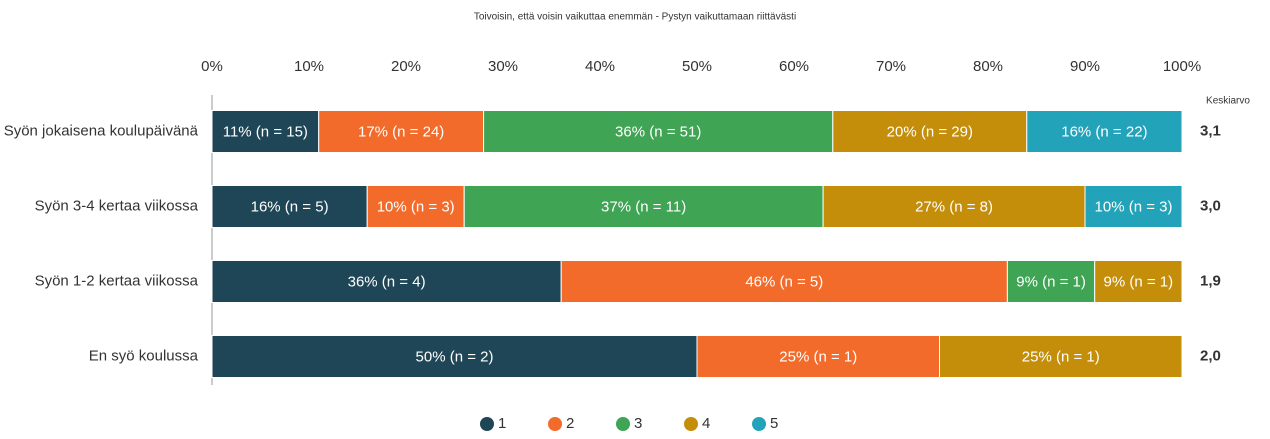 The height and width of the screenshot is (439, 1270). I want to click on data-label: 46% (n = 5), so click(784, 281).